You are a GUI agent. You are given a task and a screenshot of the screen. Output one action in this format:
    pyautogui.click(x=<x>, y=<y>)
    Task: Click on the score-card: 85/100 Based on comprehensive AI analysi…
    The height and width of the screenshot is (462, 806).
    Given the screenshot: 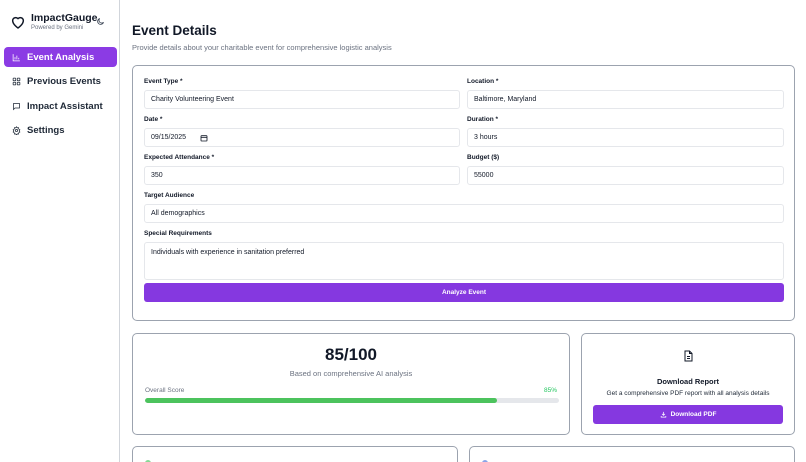 What is the action you would take?
    pyautogui.click(x=351, y=384)
    